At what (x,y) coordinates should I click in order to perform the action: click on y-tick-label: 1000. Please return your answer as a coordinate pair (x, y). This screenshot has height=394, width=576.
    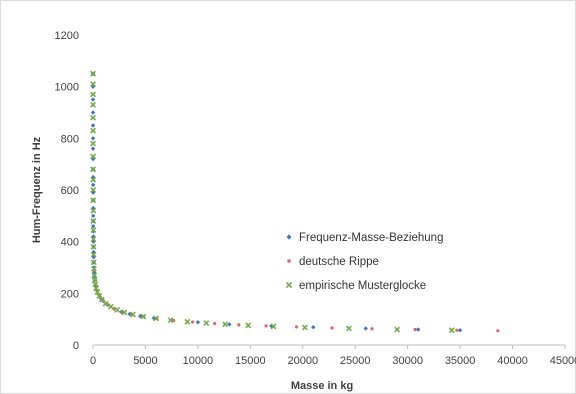
    Looking at the image, I should click on (67, 88).